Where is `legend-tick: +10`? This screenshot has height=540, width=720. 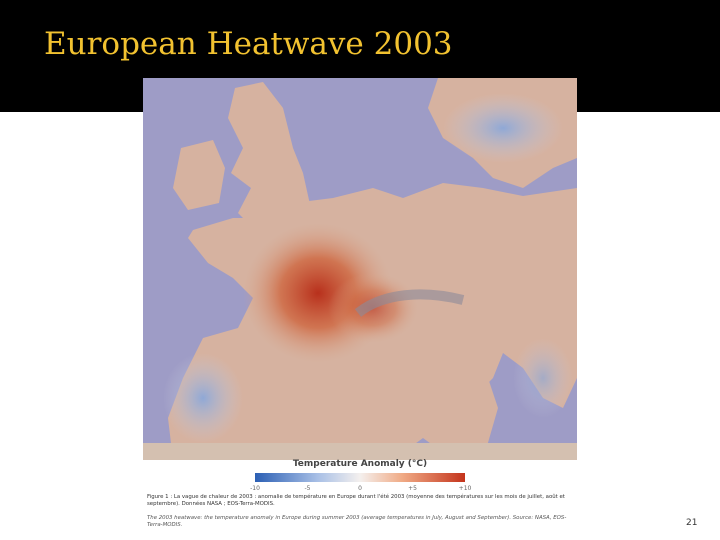 legend-tick: +10 is located at coordinates (465, 488).